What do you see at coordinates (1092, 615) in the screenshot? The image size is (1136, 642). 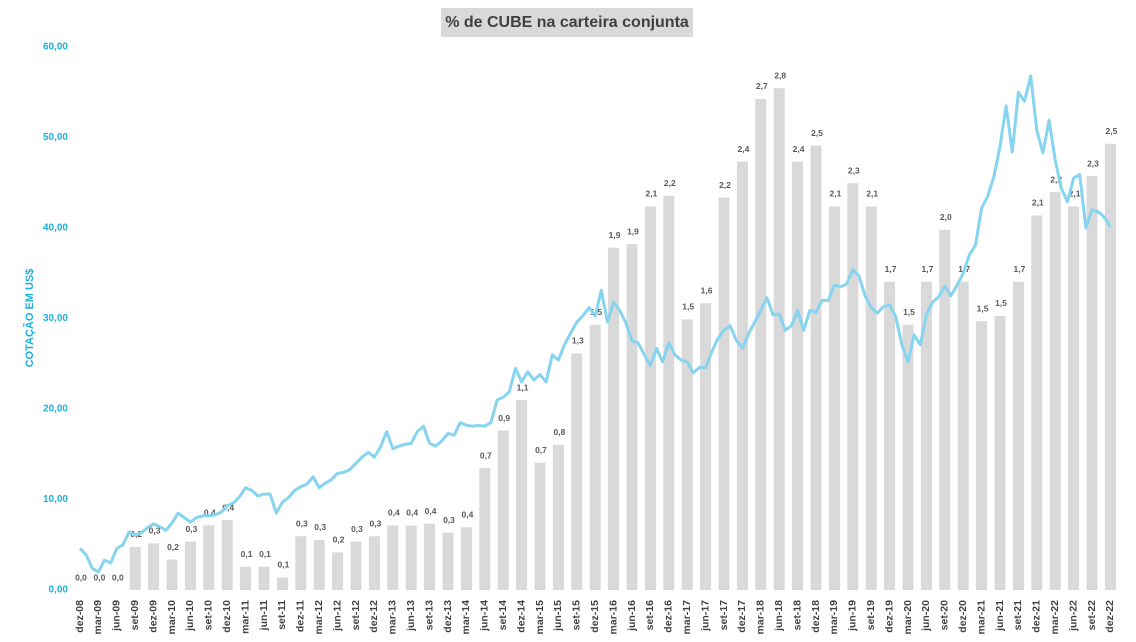 I see `x-tick-label: set-22` at bounding box center [1092, 615].